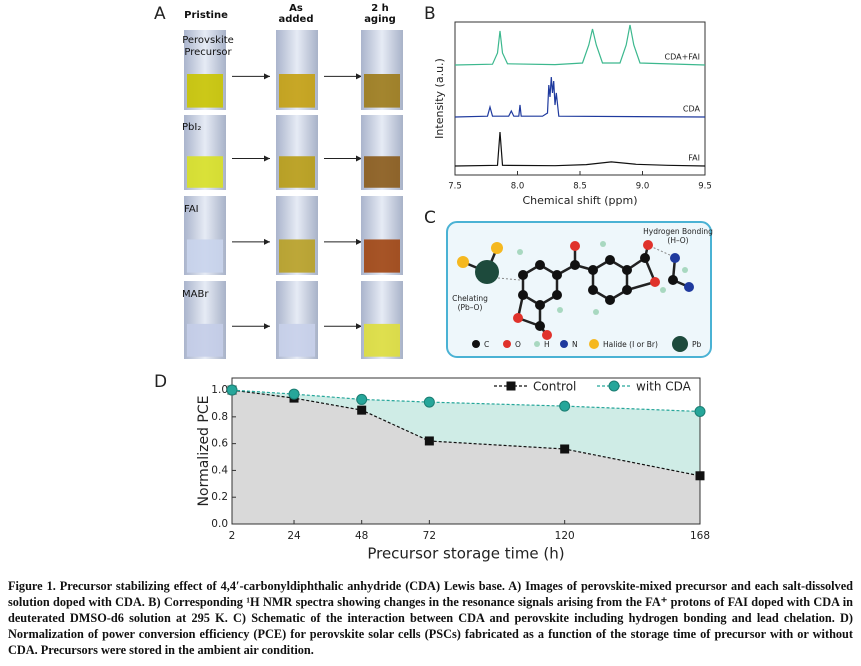  Describe the element at coordinates (219, 470) in the screenshot. I see `y-tick-label: 0.4` at that location.